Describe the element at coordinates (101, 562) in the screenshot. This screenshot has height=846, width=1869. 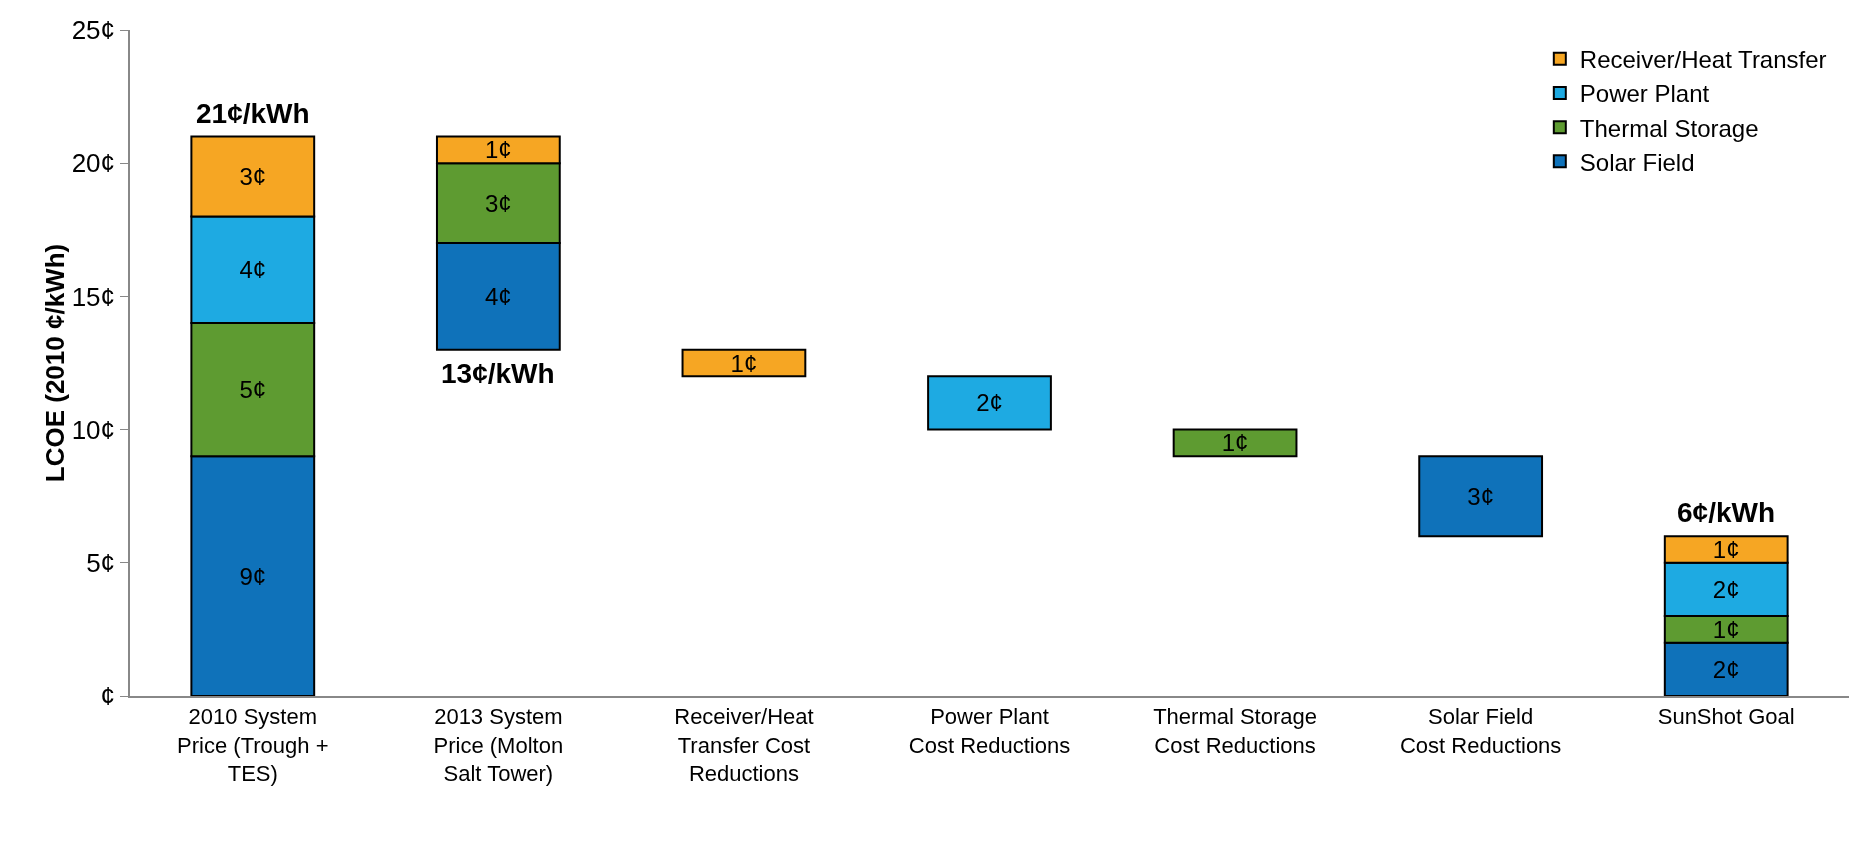
I see `y-tick-label: 5¢` at that location.